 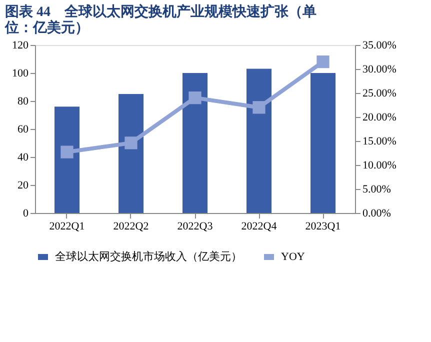 What do you see at coordinates (379, 46) in the screenshot?
I see `y2-tick-label: 35.00%` at bounding box center [379, 46].